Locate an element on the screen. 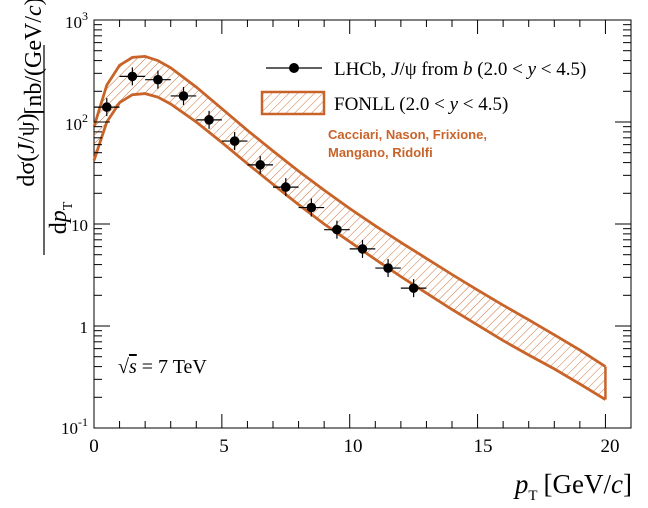 The image size is (648, 508). svg-text: dσ(J/ψ) is located at coordinates (27, 149).